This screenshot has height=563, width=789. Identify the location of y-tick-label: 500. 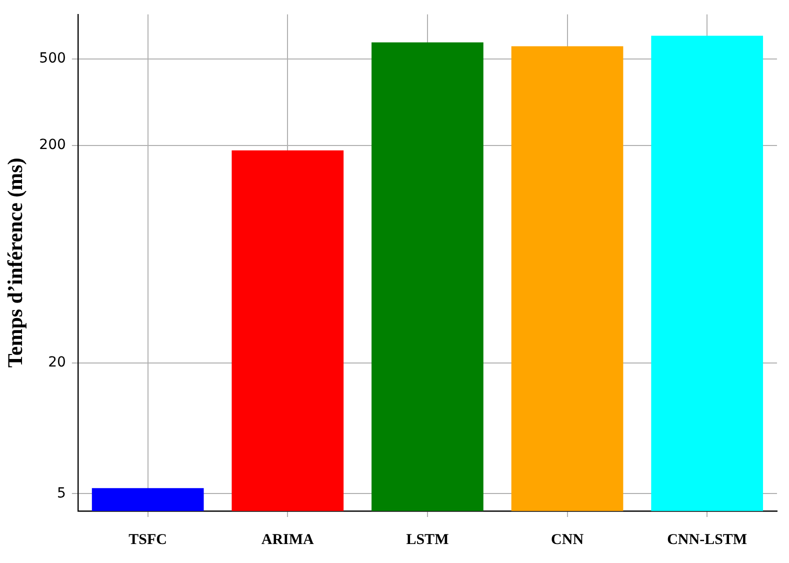
(52, 58).